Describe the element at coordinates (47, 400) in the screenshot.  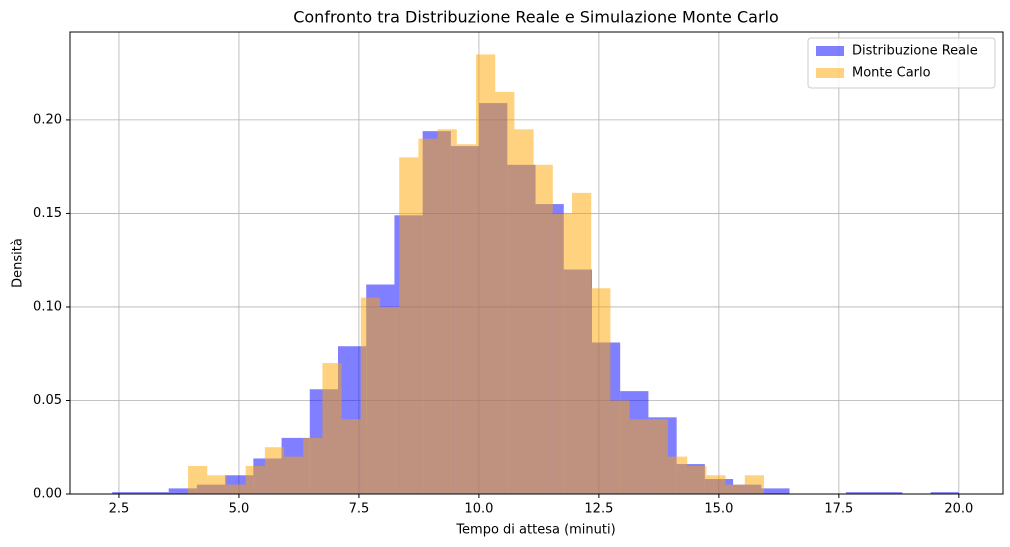
I see `y-tick-label: 0.05` at that location.